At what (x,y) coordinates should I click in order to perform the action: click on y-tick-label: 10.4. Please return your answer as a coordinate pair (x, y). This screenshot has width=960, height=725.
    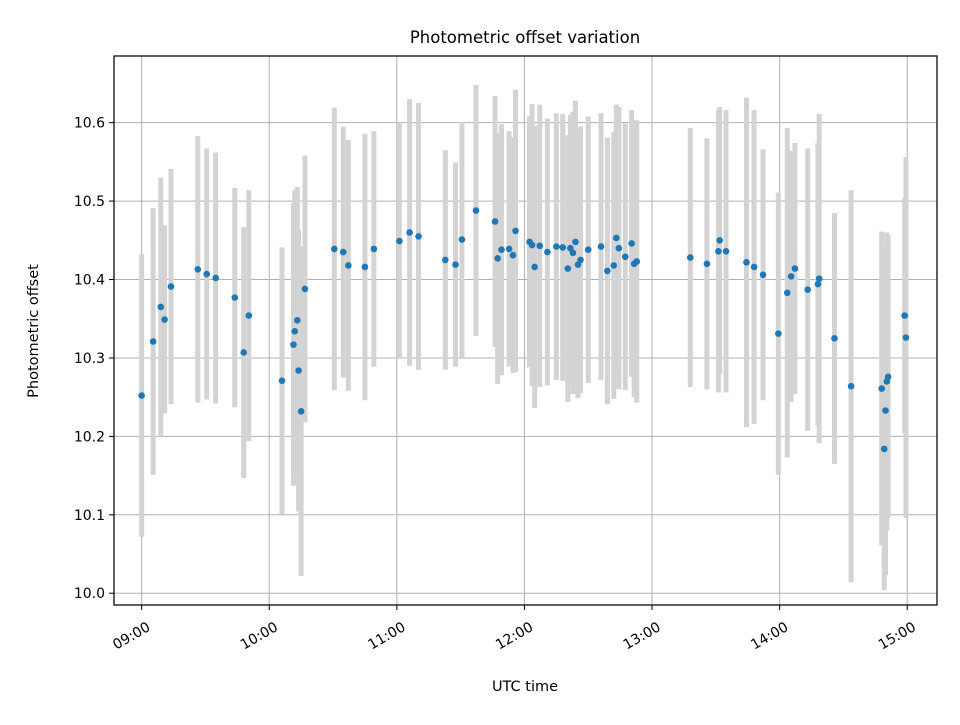
    Looking at the image, I should click on (89, 281).